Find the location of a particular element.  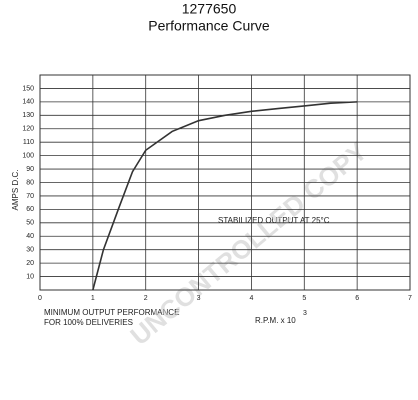

x-tick-label: 3 is located at coordinates (199, 298).